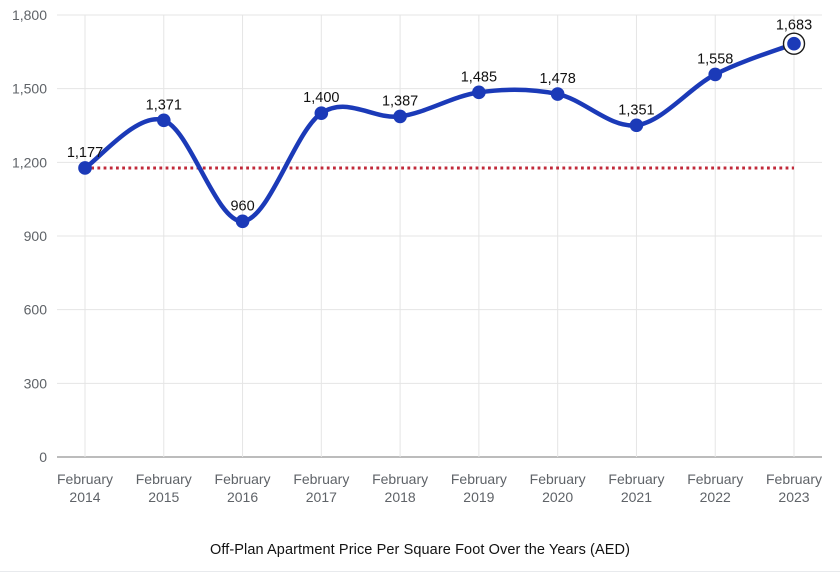  I want to click on x-tick-label: February 2015, so click(164, 488).